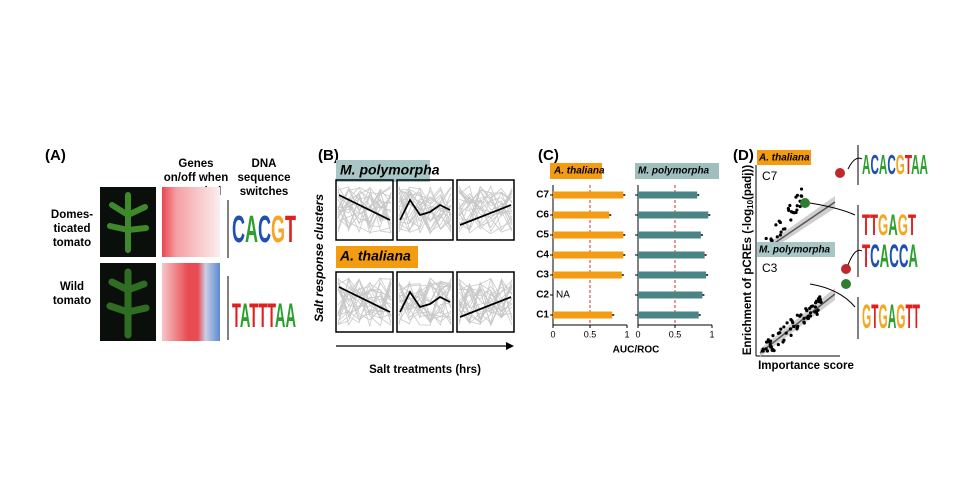 The image size is (955, 501). What do you see at coordinates (542, 275) in the screenshot?
I see `y-tick-label: C3` at bounding box center [542, 275].